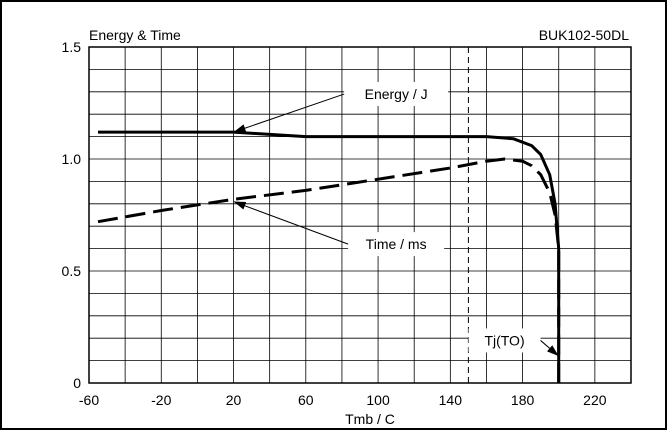 The image size is (667, 430). I want to click on x-tick-label: 140, so click(451, 400).